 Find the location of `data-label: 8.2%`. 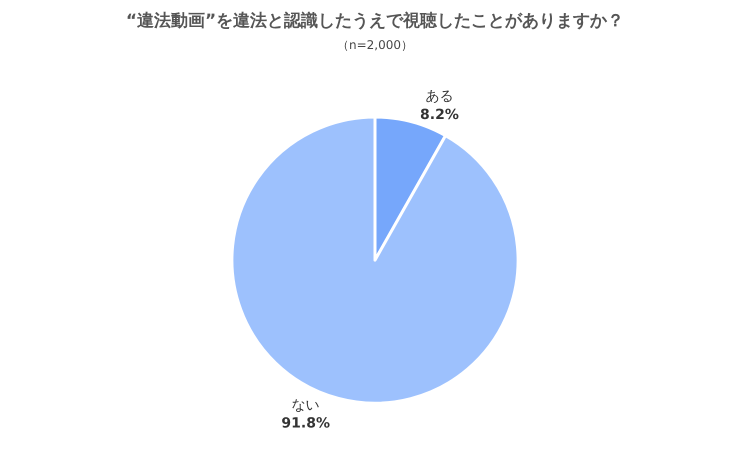

data-label: 8.2% is located at coordinates (439, 114).